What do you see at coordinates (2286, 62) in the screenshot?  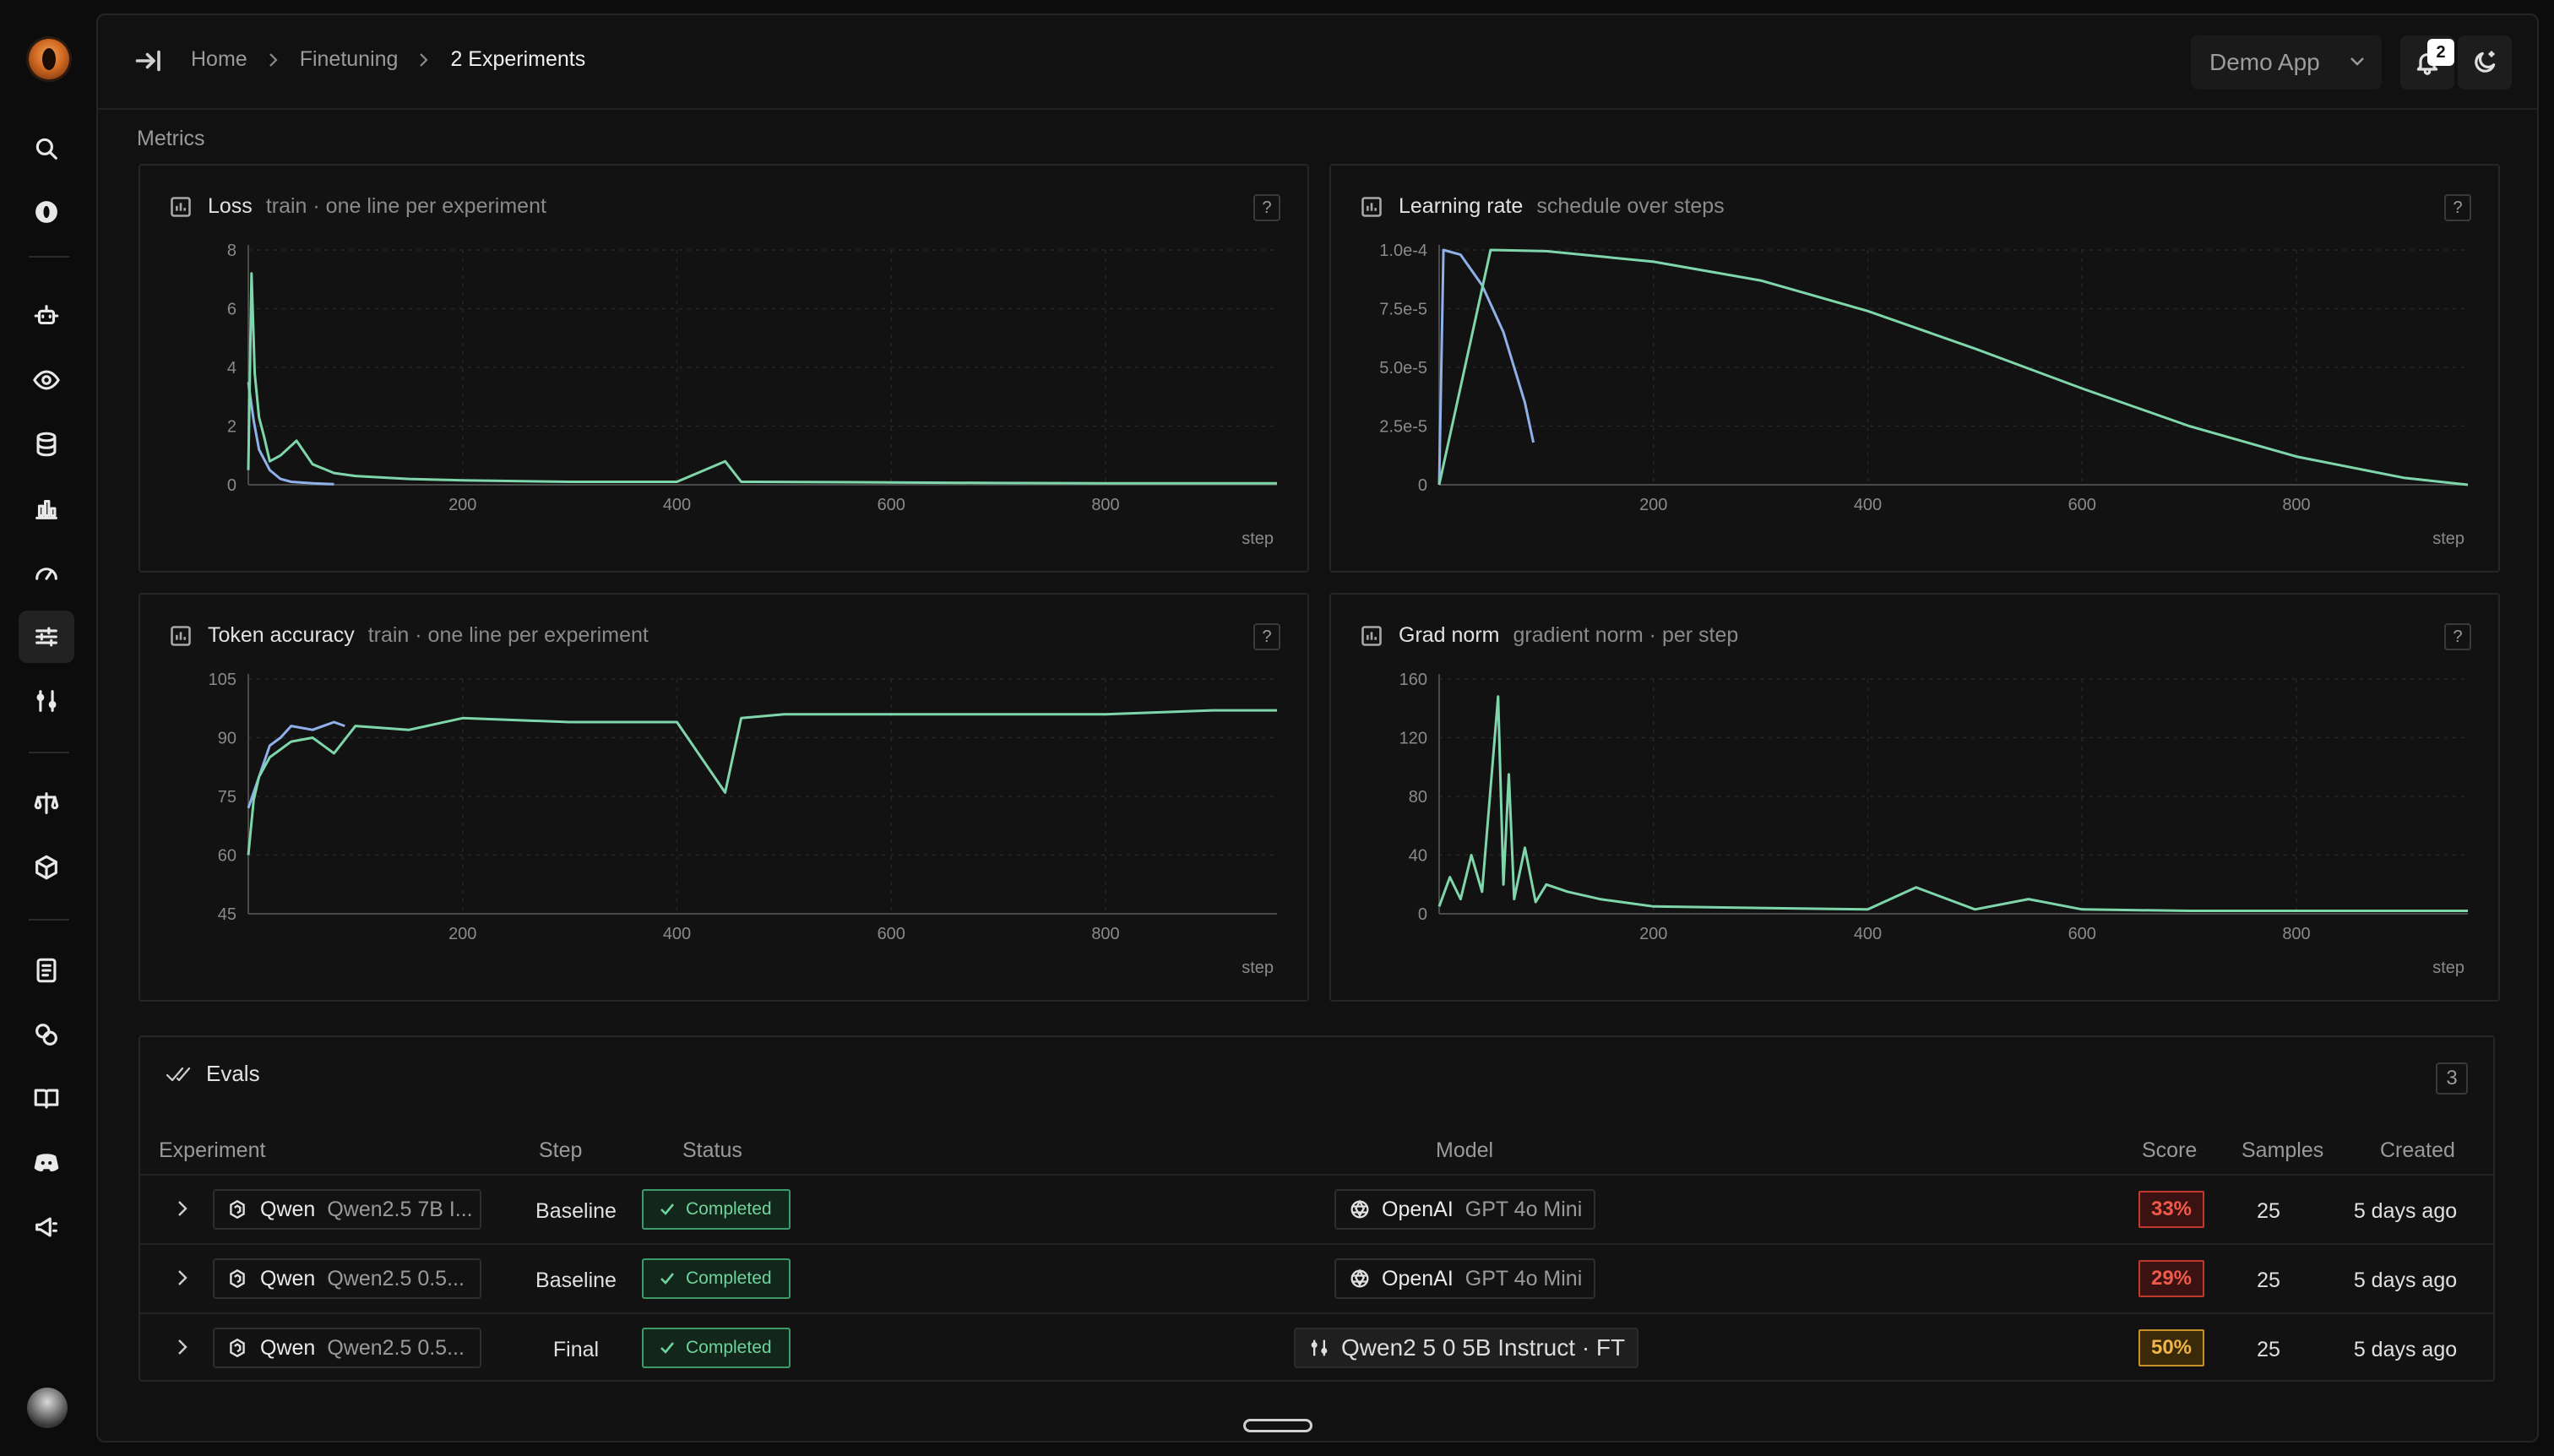 I see `app-selector: Demo App` at bounding box center [2286, 62].